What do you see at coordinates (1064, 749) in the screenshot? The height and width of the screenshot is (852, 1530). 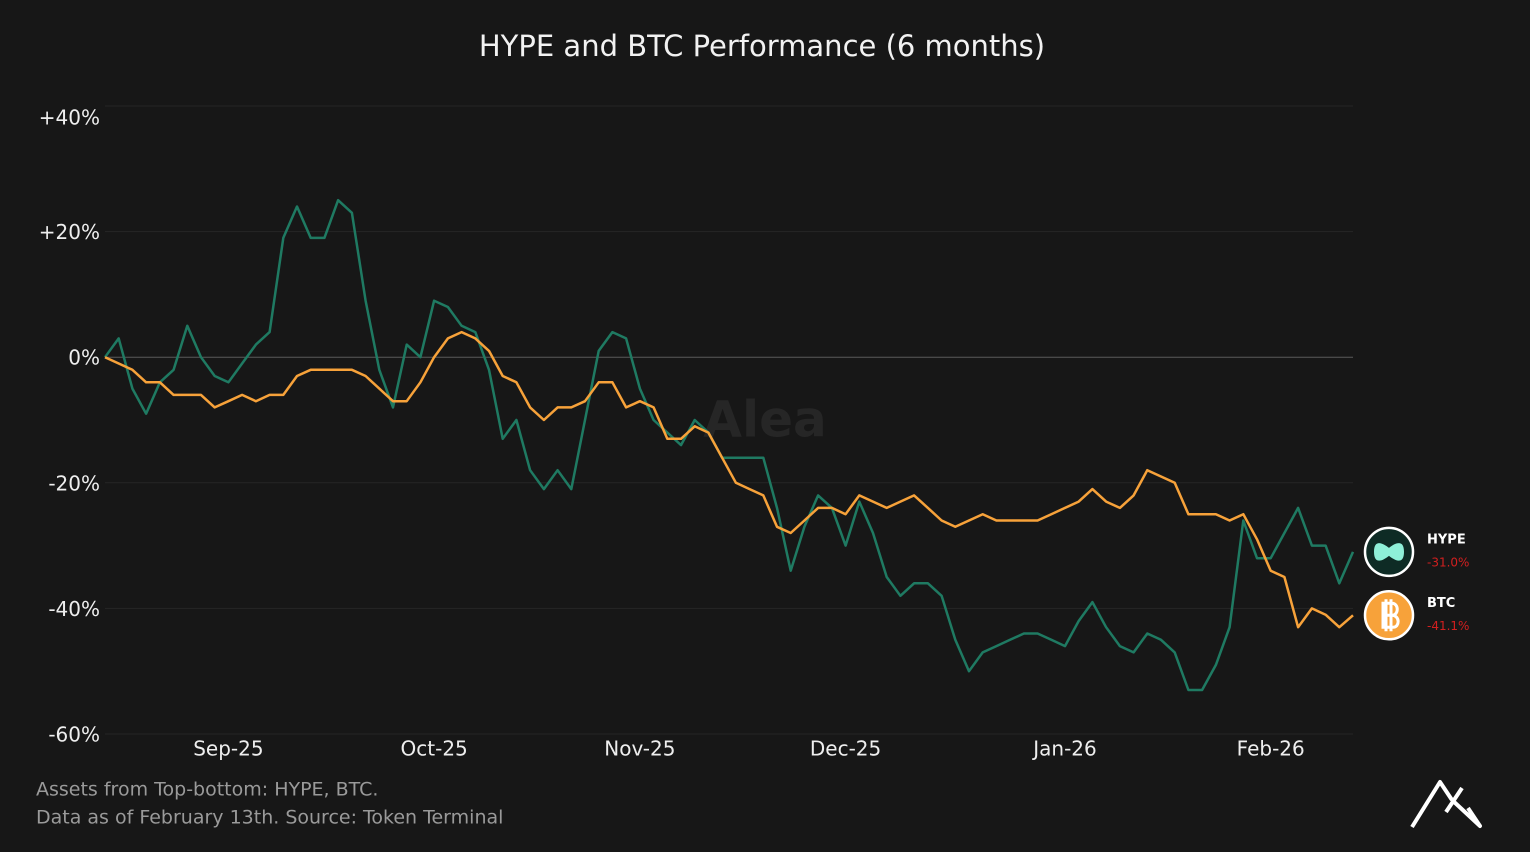 I see `x-tick-label: Jan-26` at bounding box center [1064, 749].